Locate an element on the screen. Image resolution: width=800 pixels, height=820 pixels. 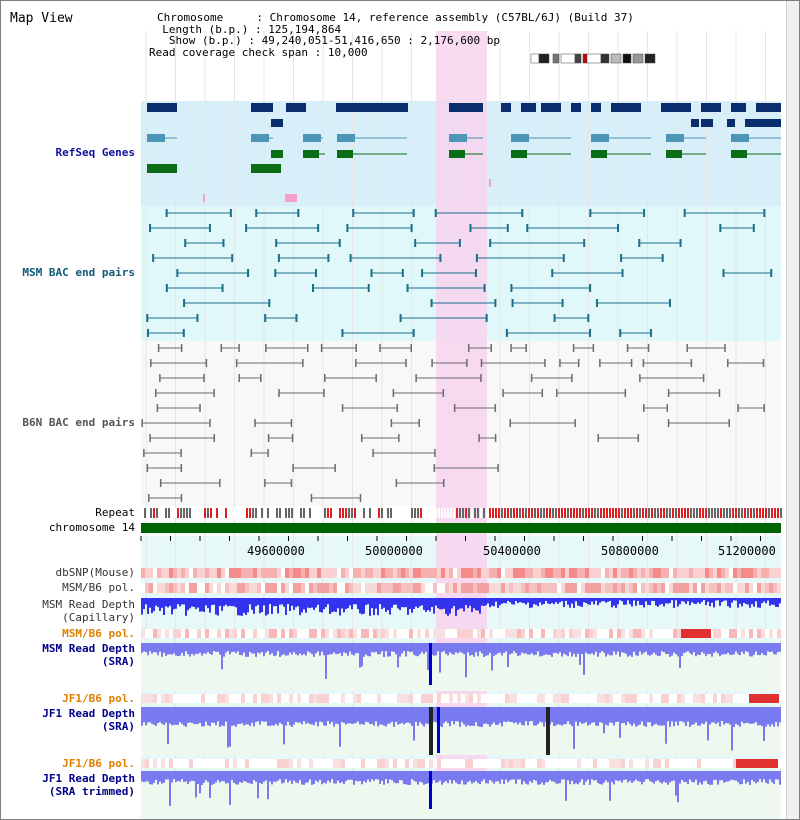
track-label-jf1-depth-trimmed: JF1 Read Depth is located at coordinates (88, 778).